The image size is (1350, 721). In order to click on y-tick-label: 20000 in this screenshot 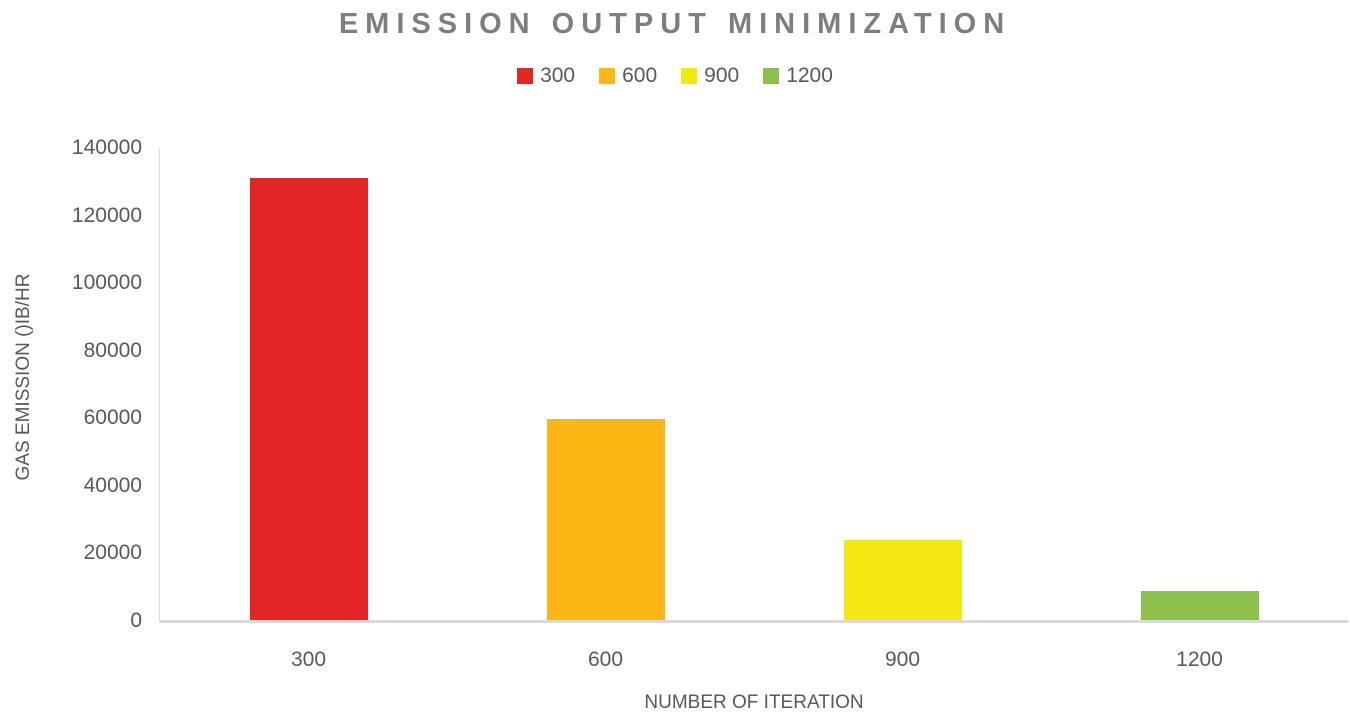, I will do `click(112, 553)`.